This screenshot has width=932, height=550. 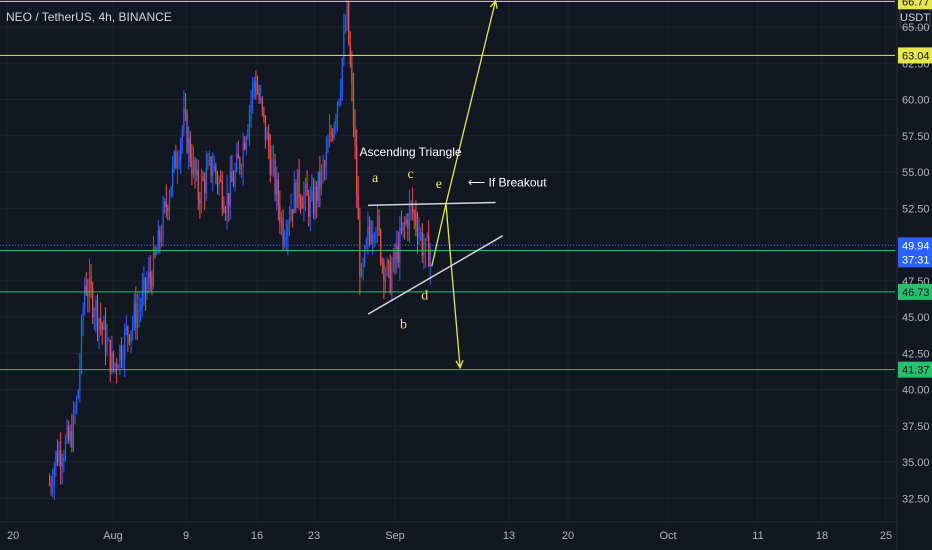 I want to click on y-tick-label: 42.50, so click(x=916, y=354).